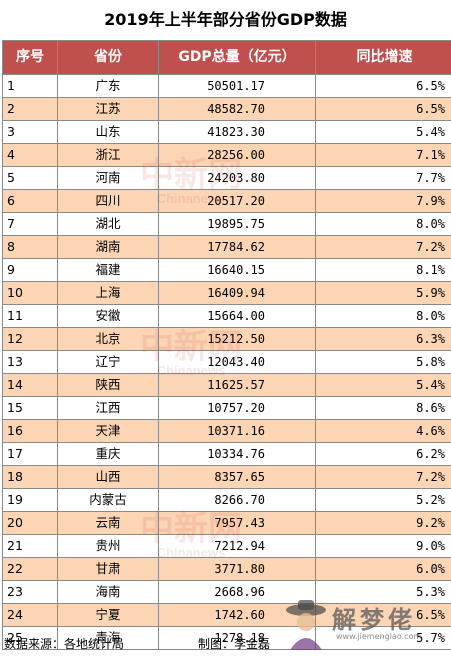 The width and height of the screenshot is (451, 660). What do you see at coordinates (108, 362) in the screenshot?
I see `cell-province: 辽宁` at bounding box center [108, 362].